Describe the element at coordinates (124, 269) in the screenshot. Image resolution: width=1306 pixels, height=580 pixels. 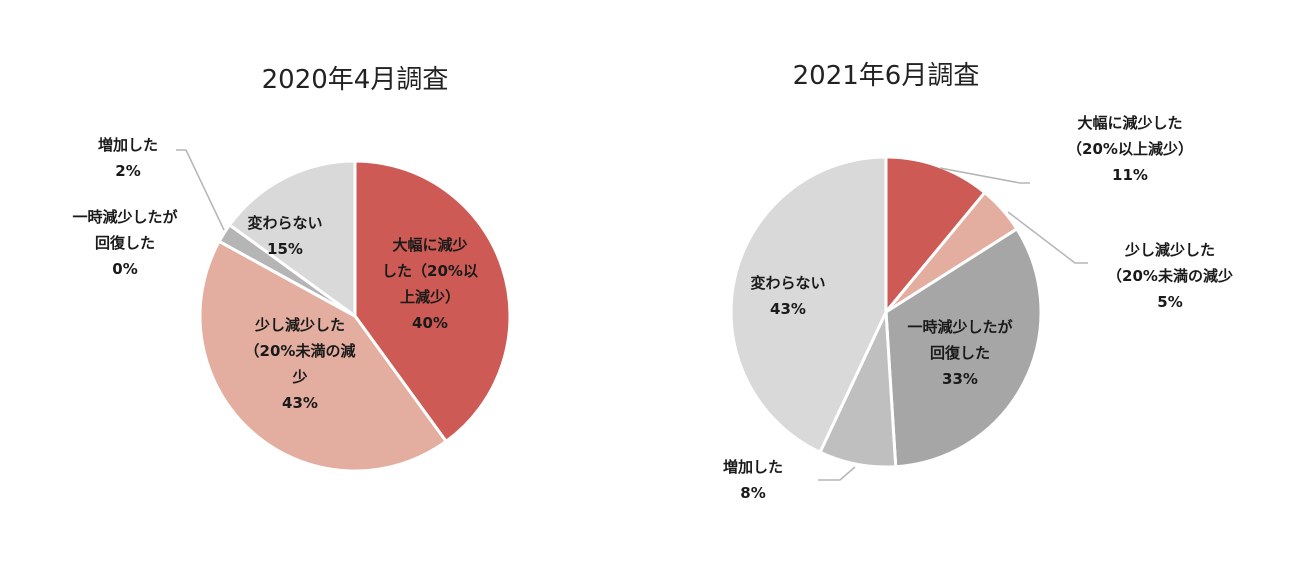
I see `data-label-line: 0%` at that location.